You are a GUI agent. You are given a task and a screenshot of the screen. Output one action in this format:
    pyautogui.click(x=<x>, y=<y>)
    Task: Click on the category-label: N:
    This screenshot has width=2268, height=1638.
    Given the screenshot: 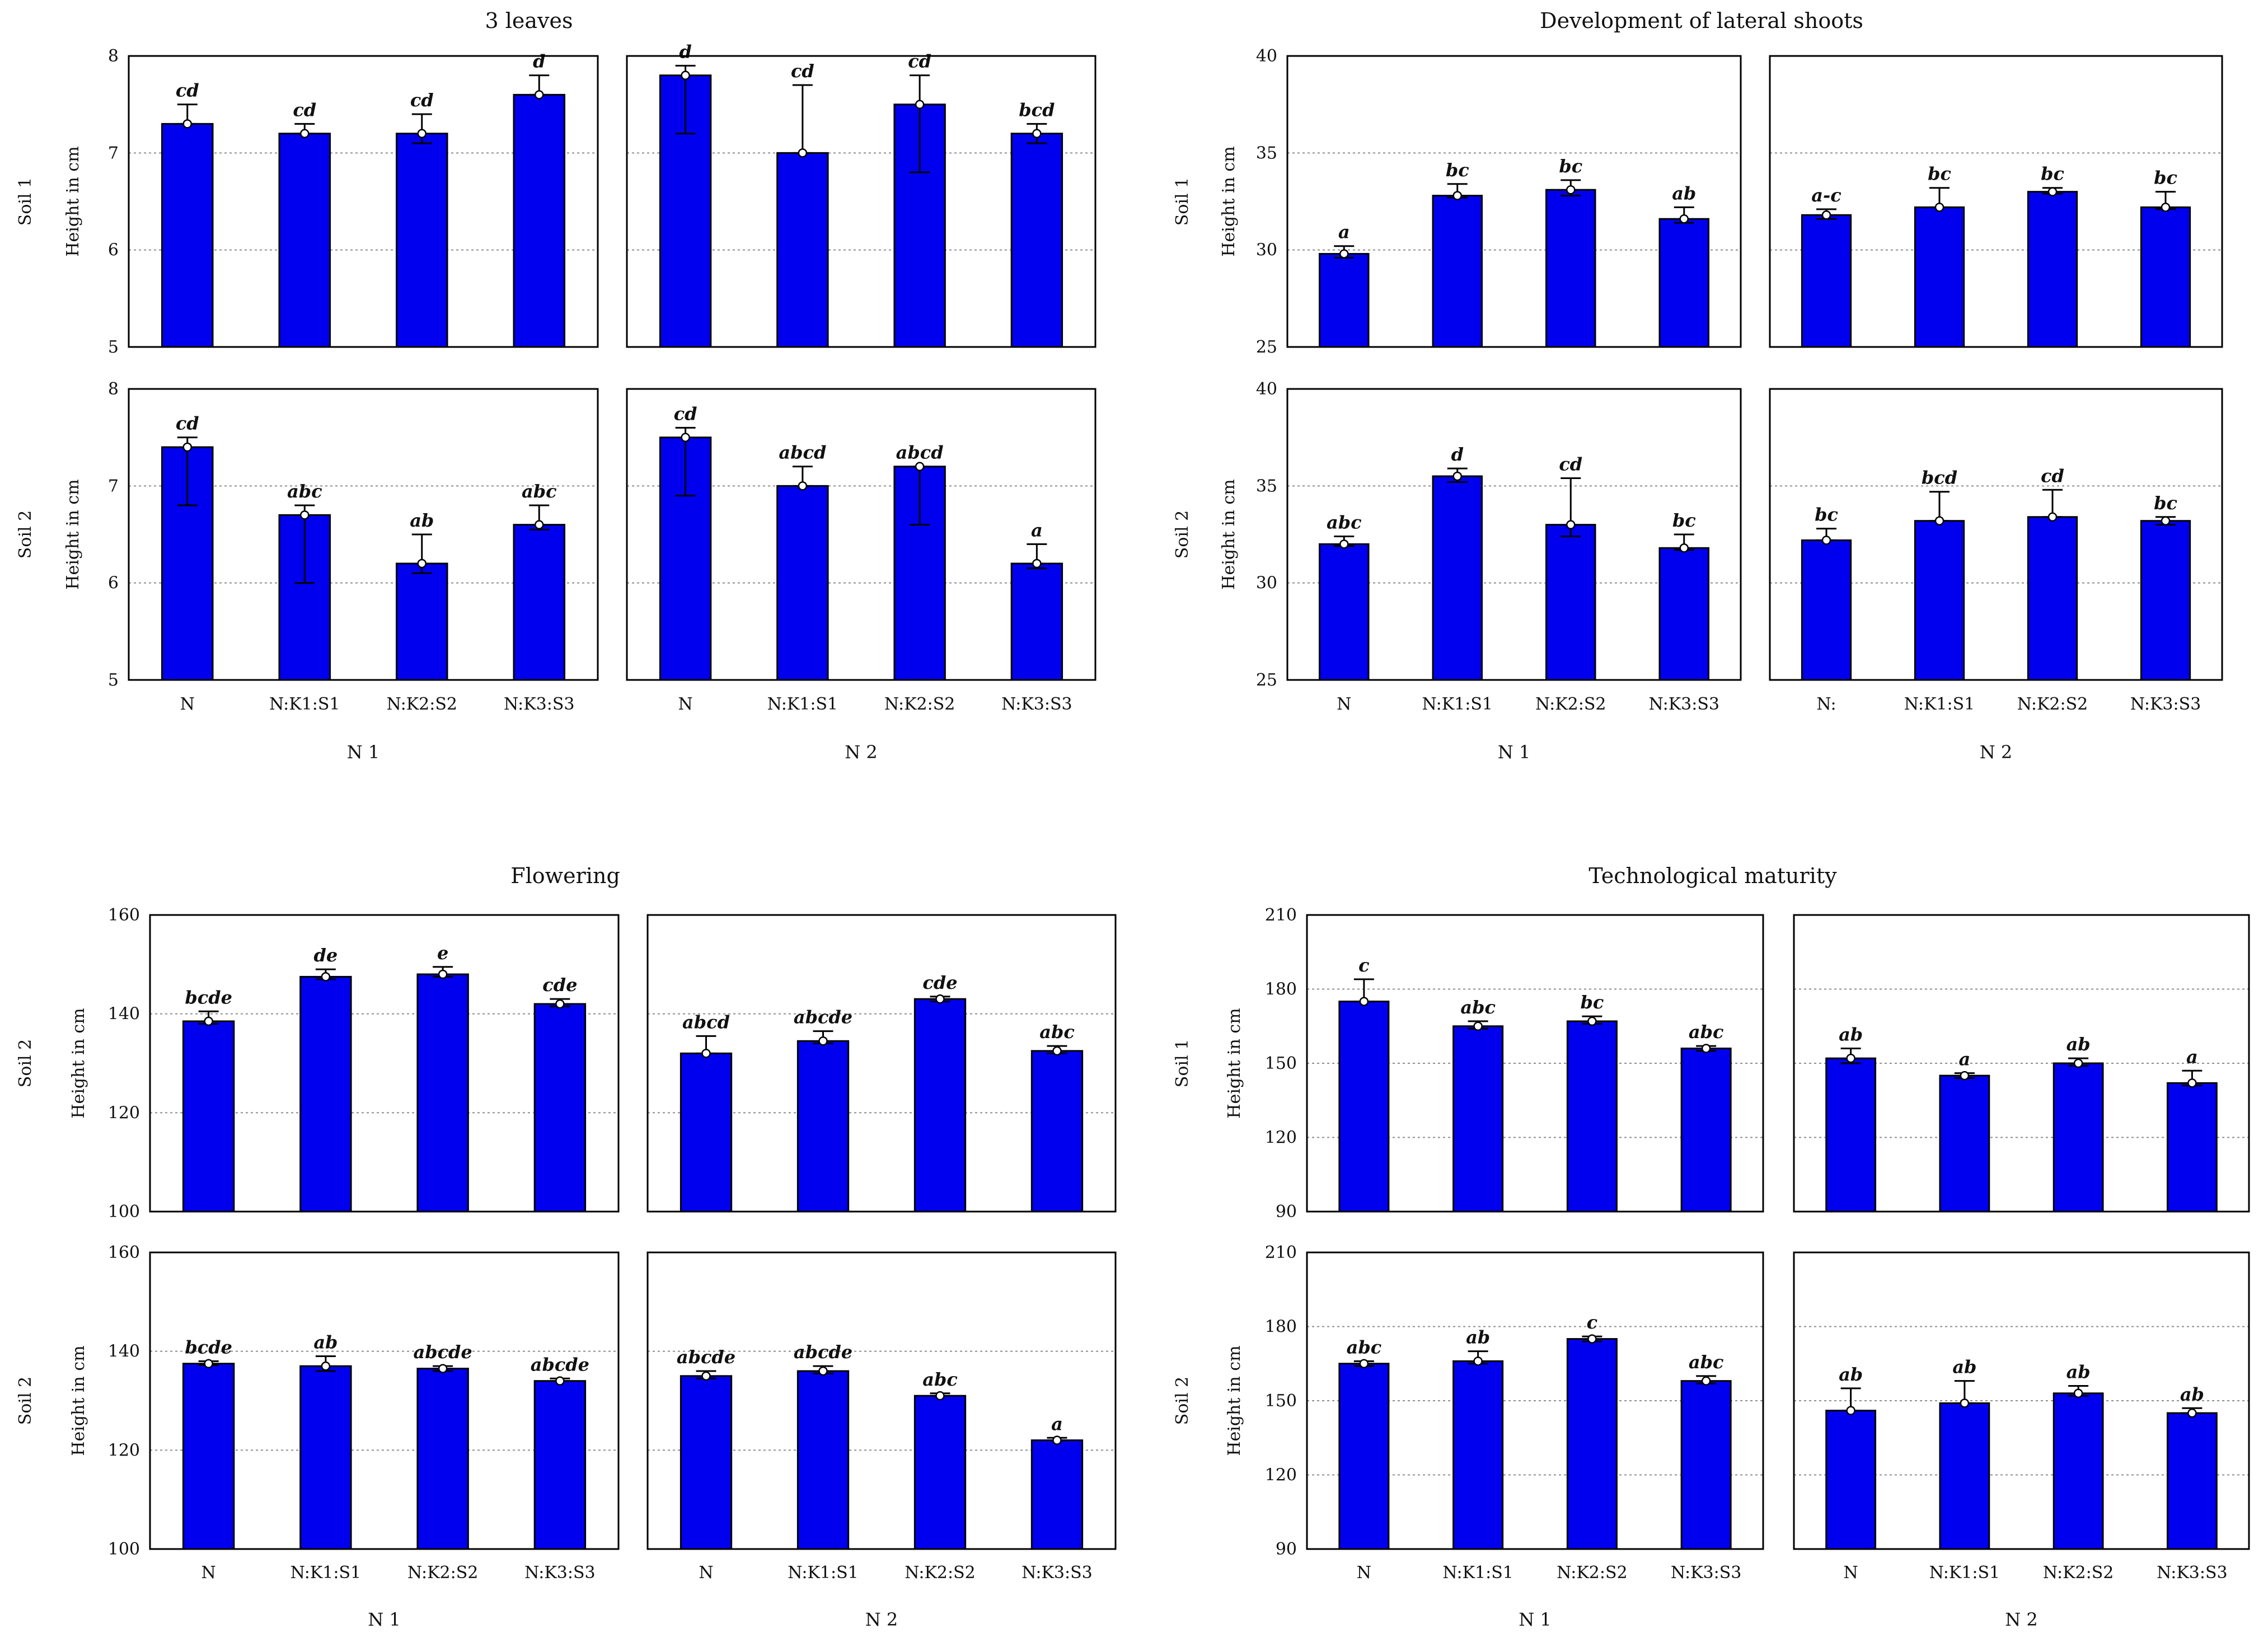 What is the action you would take?
    pyautogui.click(x=1826, y=704)
    